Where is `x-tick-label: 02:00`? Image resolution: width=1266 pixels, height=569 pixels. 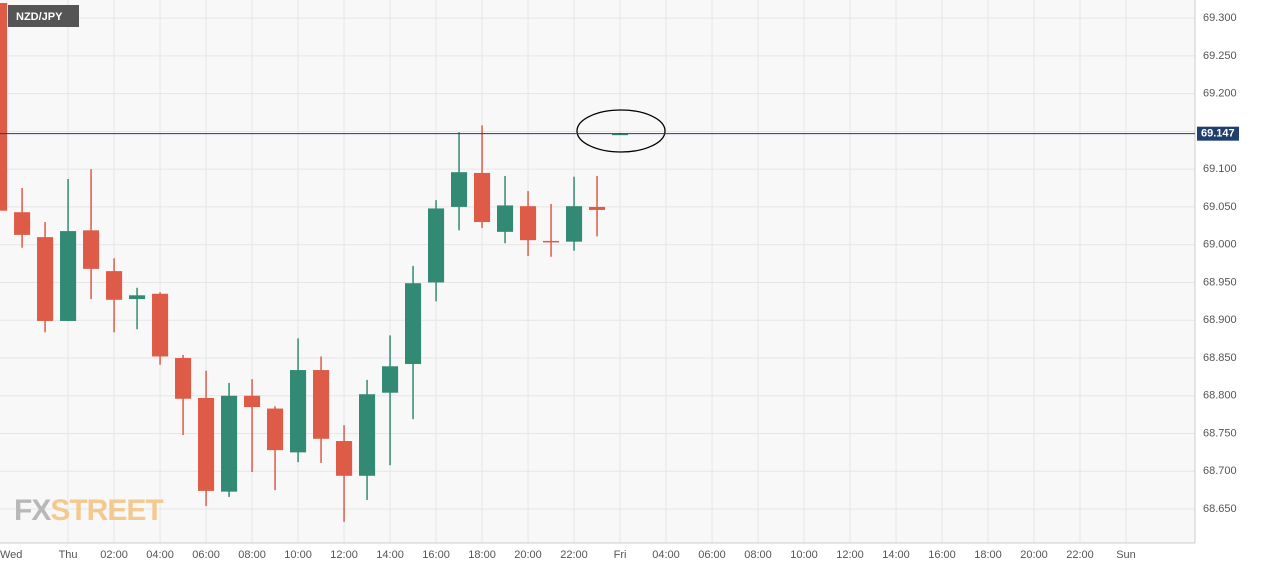 x-tick-label: 02:00 is located at coordinates (114, 555).